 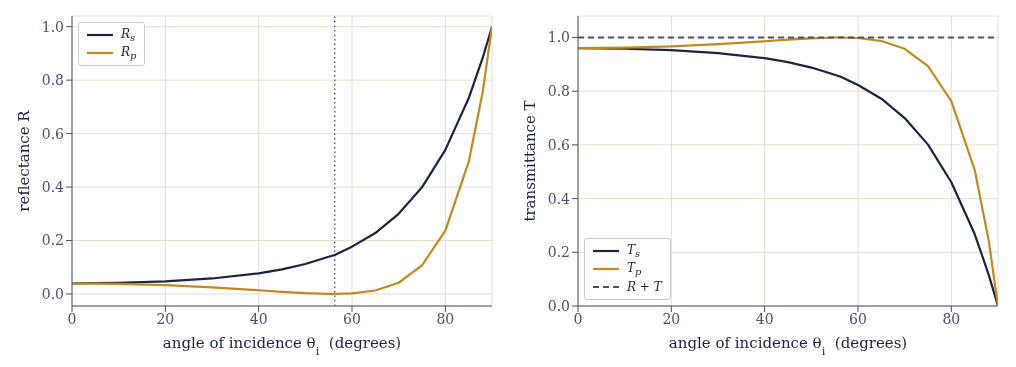 What do you see at coordinates (129, 53) in the screenshot?
I see `legend-label: R$_{p}$` at bounding box center [129, 53].